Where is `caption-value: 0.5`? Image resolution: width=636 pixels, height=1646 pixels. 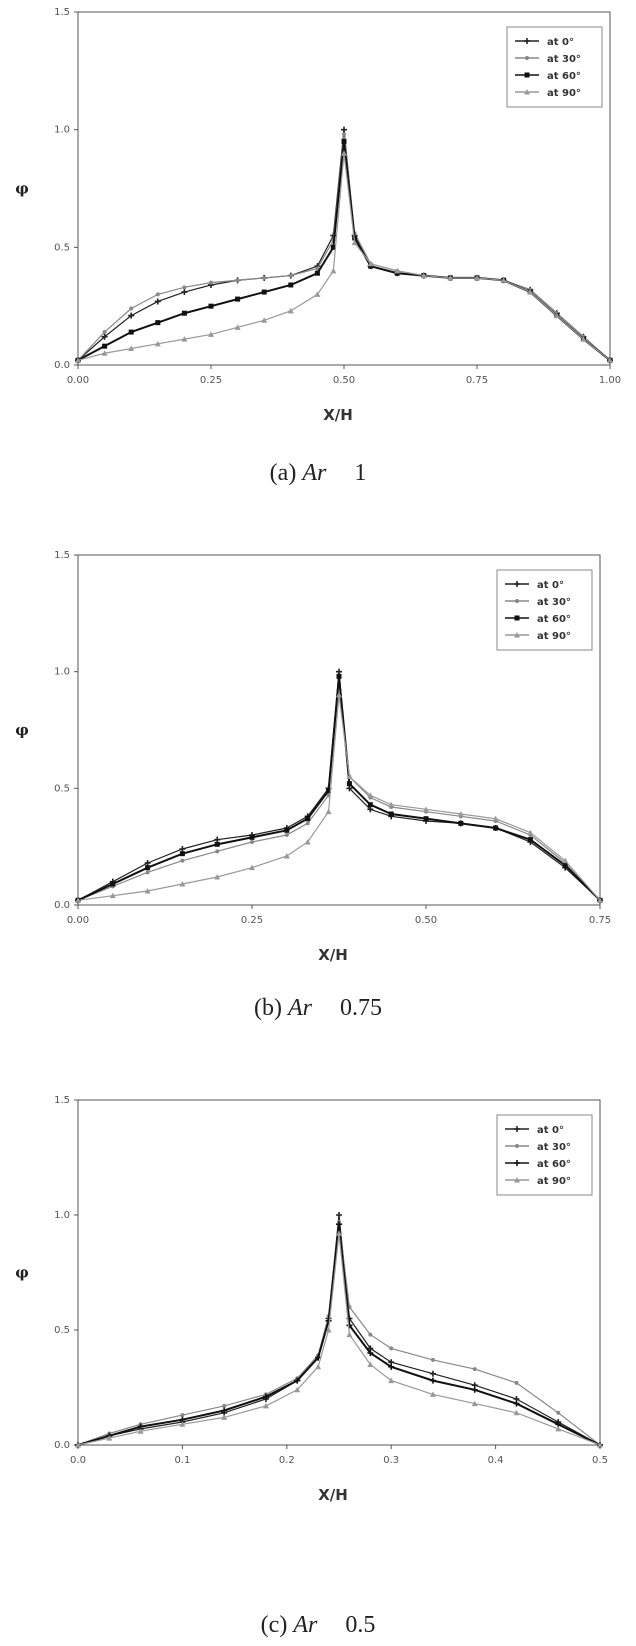
caption-value: 0.5 is located at coordinates (360, 1625).